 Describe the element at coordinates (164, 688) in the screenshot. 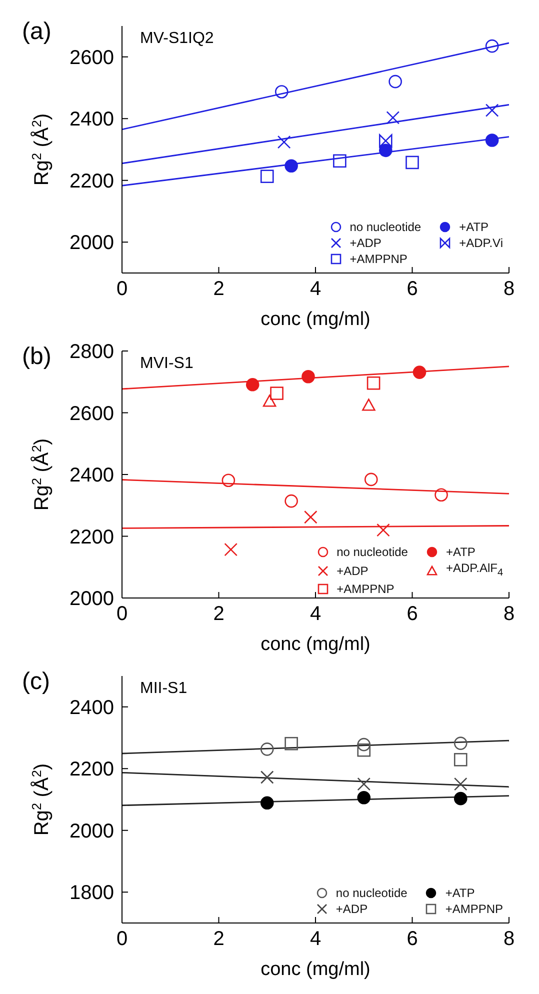

I see `annotation: MII-S1` at that location.